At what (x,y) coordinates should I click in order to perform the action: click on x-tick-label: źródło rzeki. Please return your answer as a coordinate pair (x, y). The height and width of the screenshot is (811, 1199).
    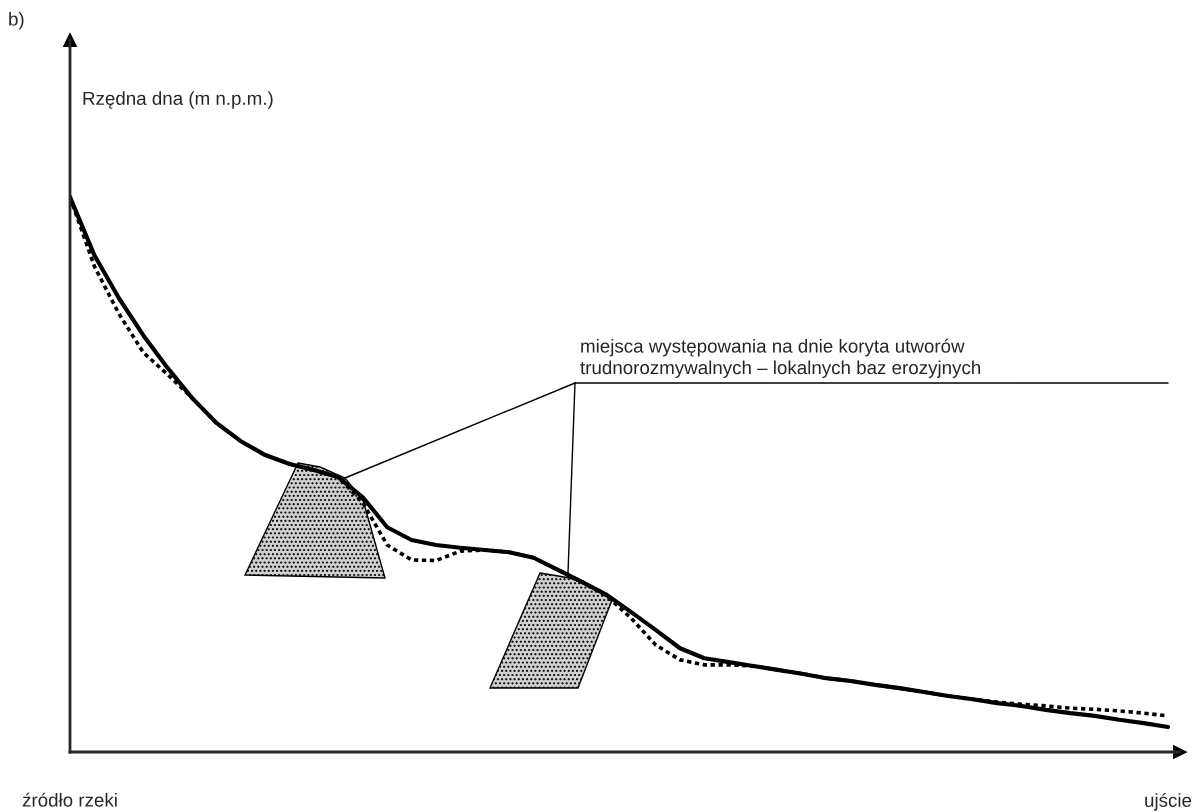
    Looking at the image, I should click on (69, 799).